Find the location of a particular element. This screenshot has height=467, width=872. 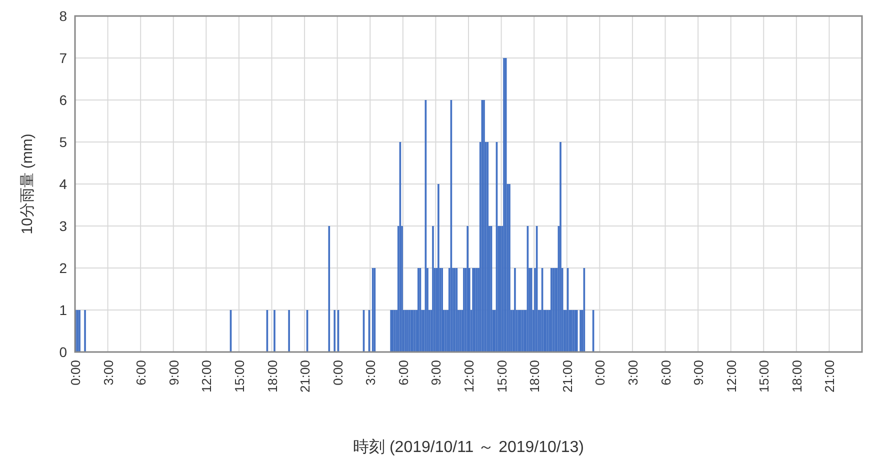

y-tick-label: 0 is located at coordinates (63, 352).